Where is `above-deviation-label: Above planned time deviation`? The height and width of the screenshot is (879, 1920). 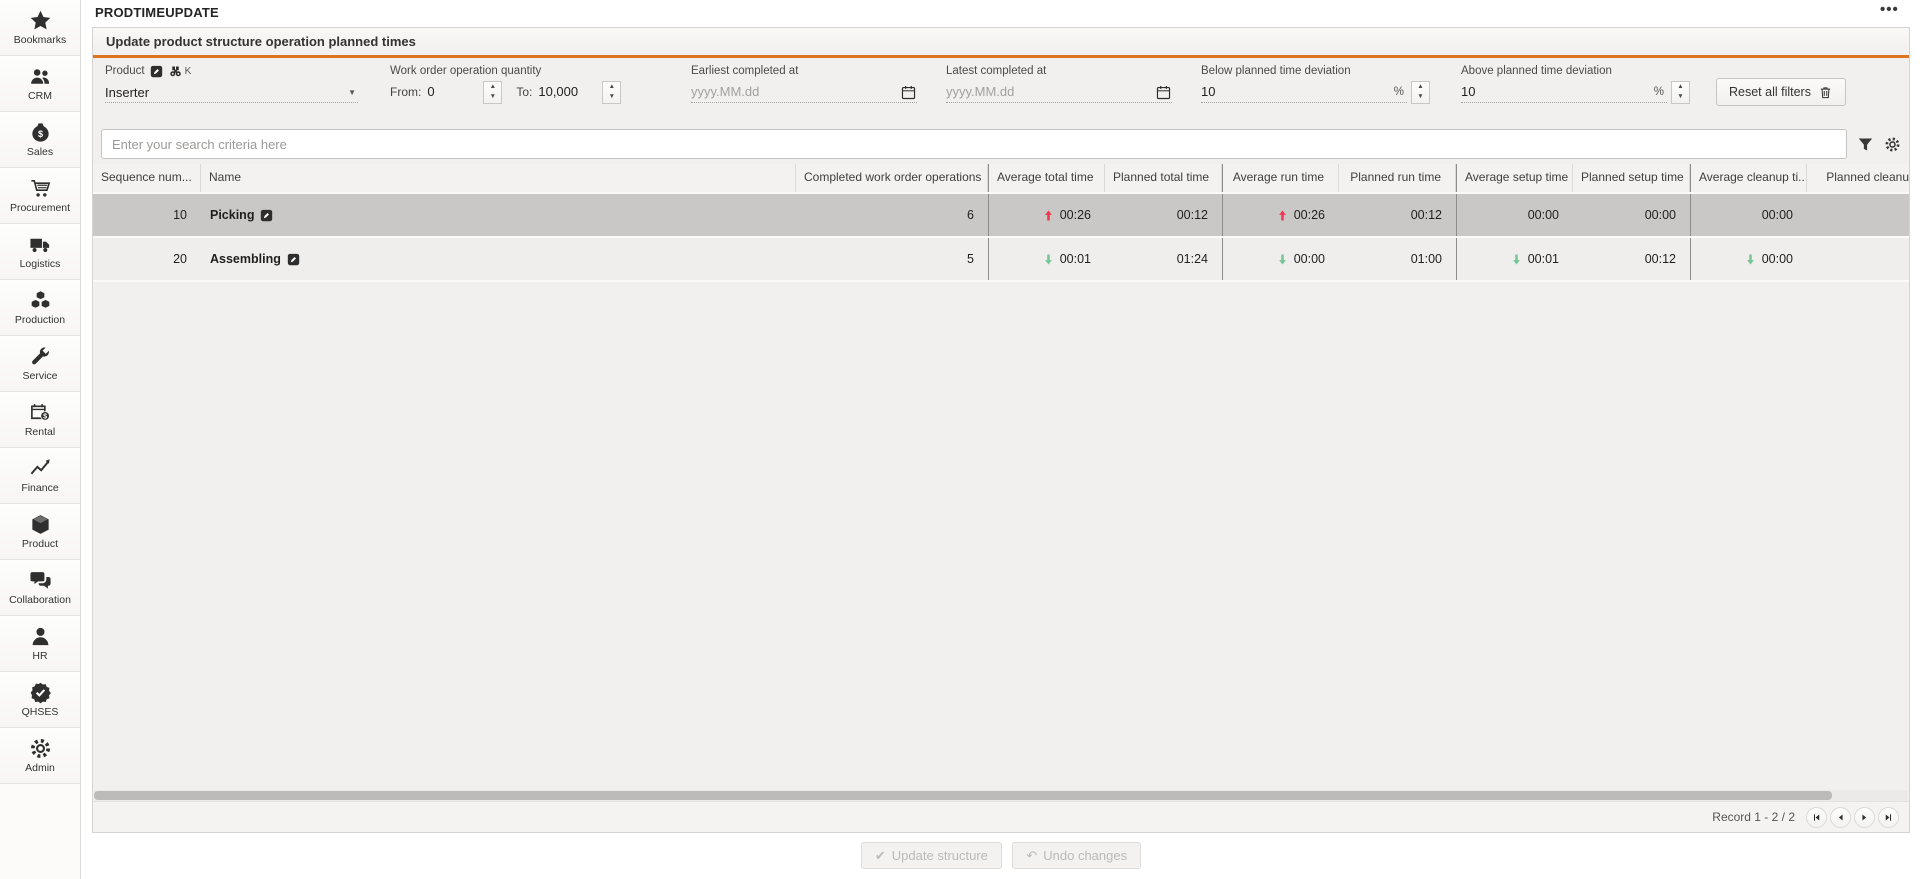
above-deviation-label: Above planned time deviation is located at coordinates (1536, 71).